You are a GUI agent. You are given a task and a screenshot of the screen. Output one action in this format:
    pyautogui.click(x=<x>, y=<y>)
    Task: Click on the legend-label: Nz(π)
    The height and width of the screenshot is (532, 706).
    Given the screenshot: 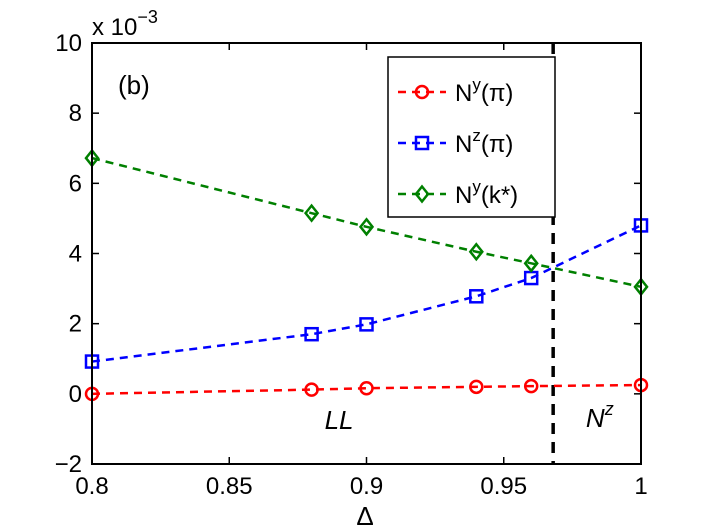 What is the action you would take?
    pyautogui.click(x=484, y=142)
    